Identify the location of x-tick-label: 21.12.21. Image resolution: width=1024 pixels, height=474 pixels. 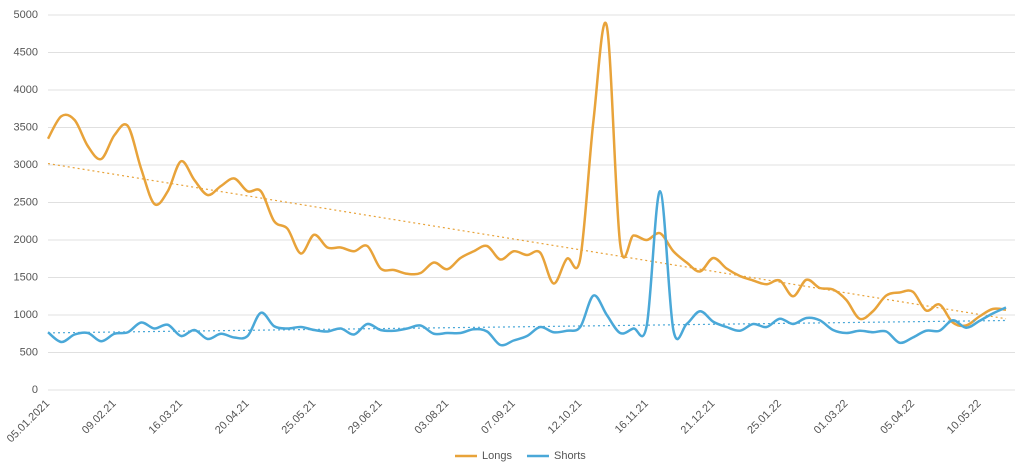
(698, 417).